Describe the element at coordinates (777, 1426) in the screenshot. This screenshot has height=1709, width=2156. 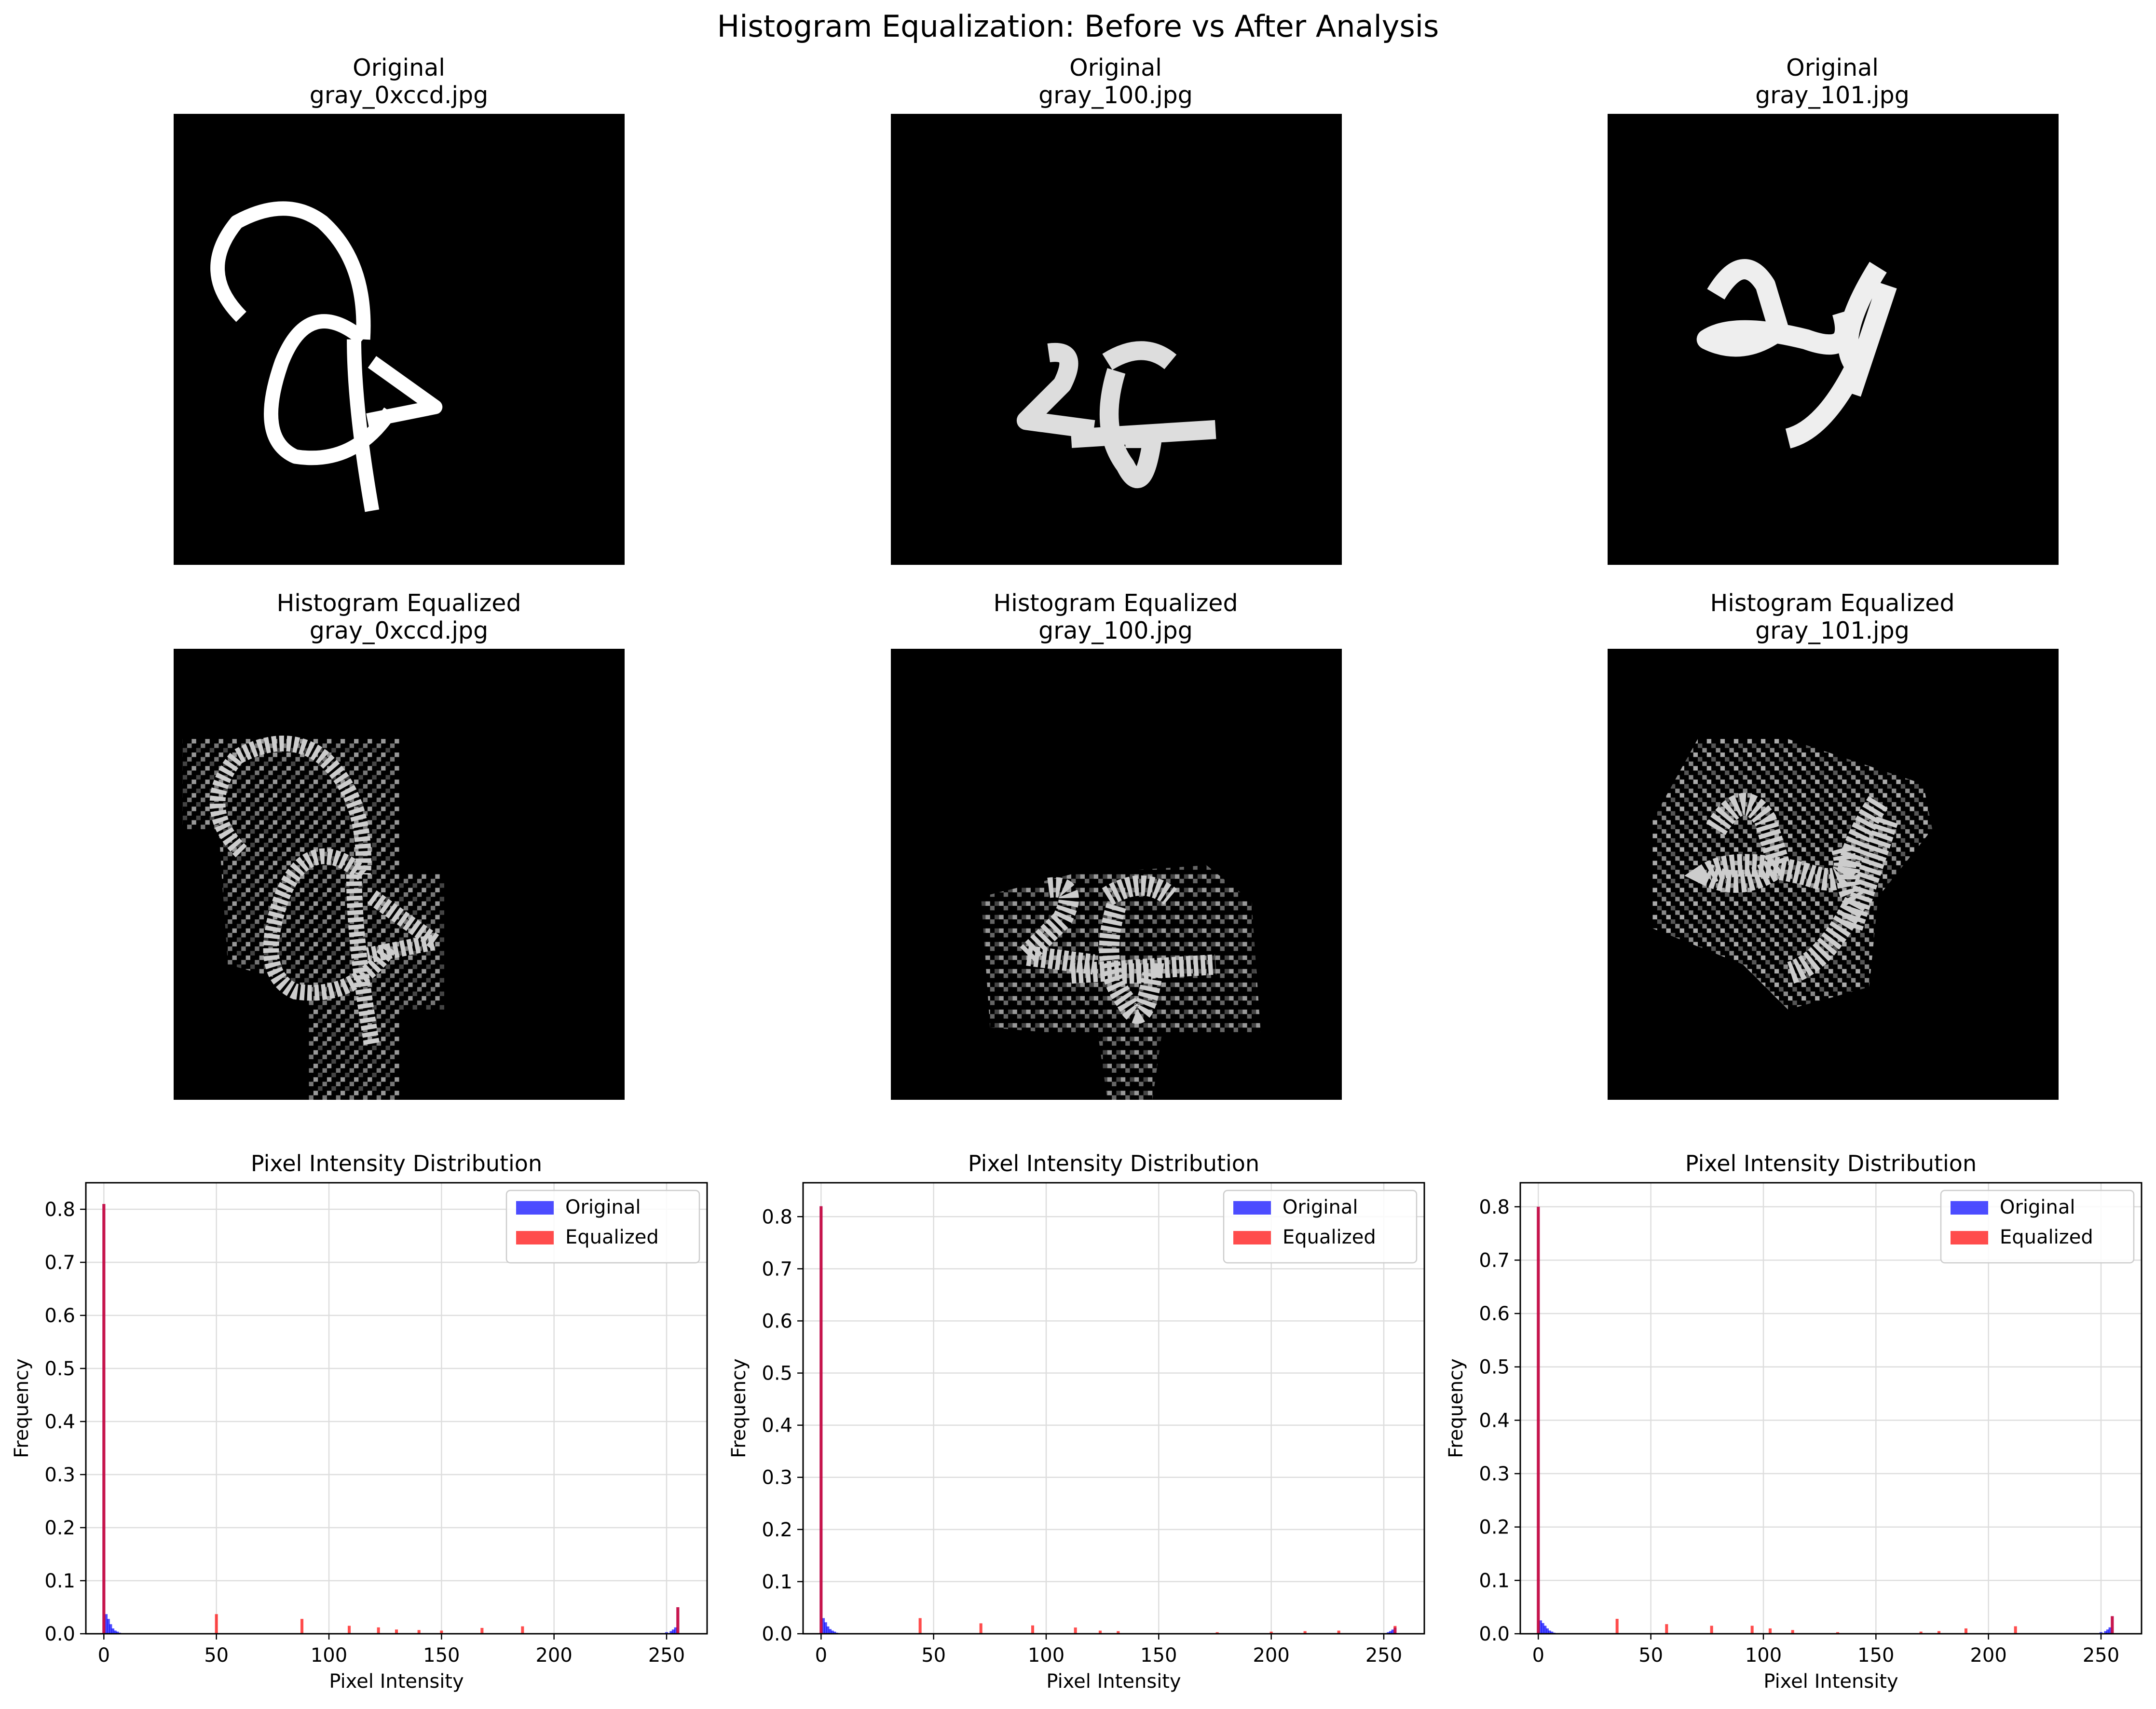
I see `y-tick-label: 0.4` at that location.